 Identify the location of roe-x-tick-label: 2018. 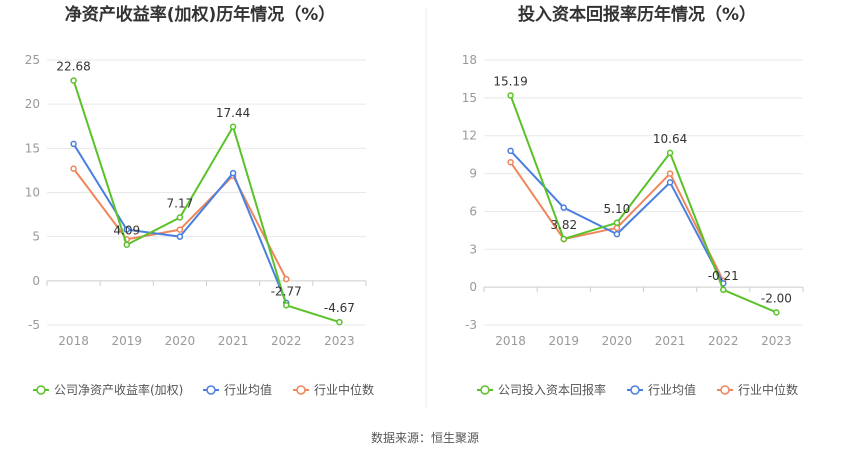
(73, 341).